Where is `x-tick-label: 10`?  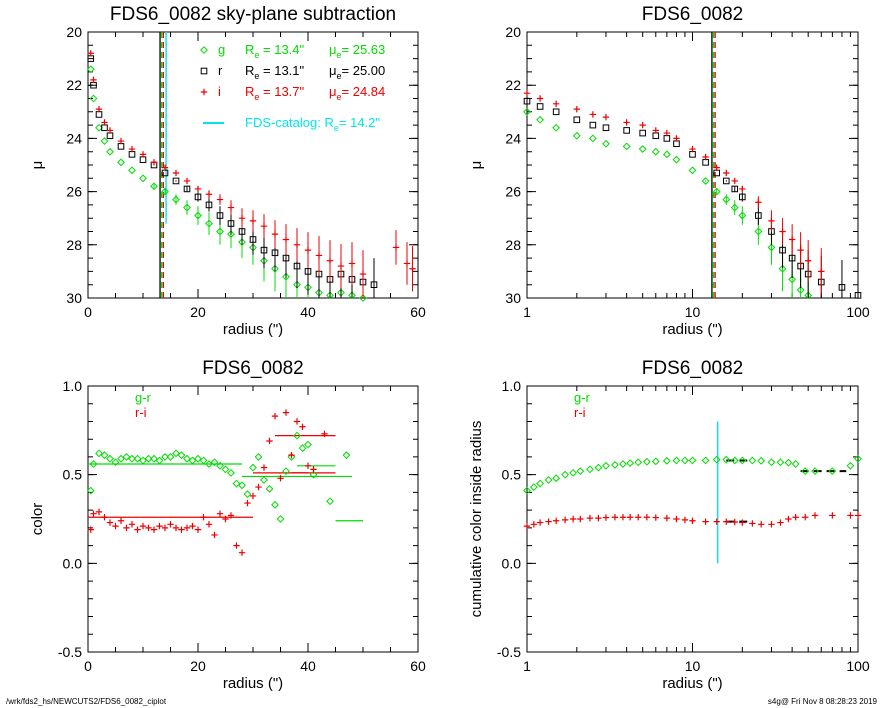 x-tick-label: 10 is located at coordinates (693, 666).